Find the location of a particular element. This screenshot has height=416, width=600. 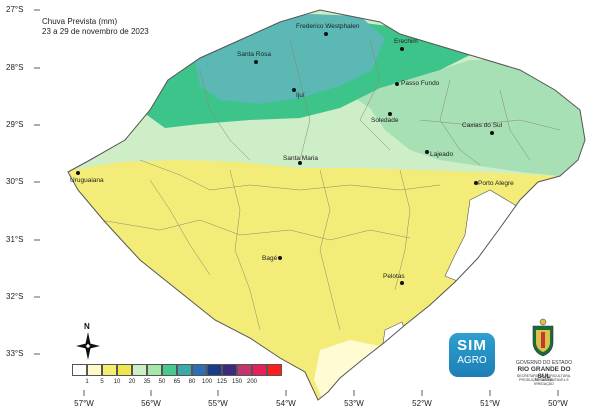

rs-crest-icon is located at coordinates (543, 337).